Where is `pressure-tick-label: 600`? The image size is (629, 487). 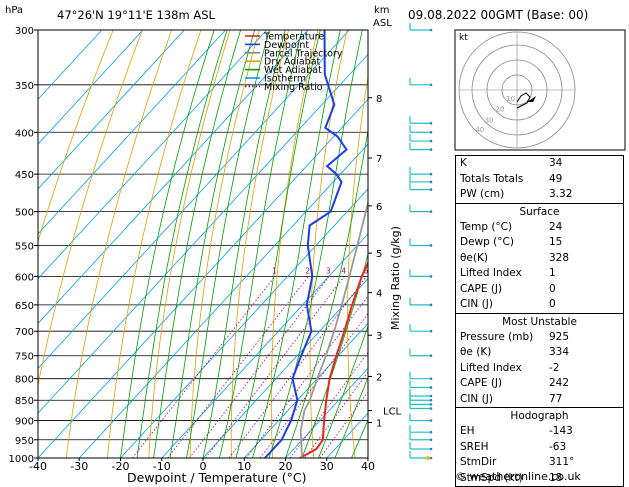 pressure-tick-label: 600 is located at coordinates (24, 277).